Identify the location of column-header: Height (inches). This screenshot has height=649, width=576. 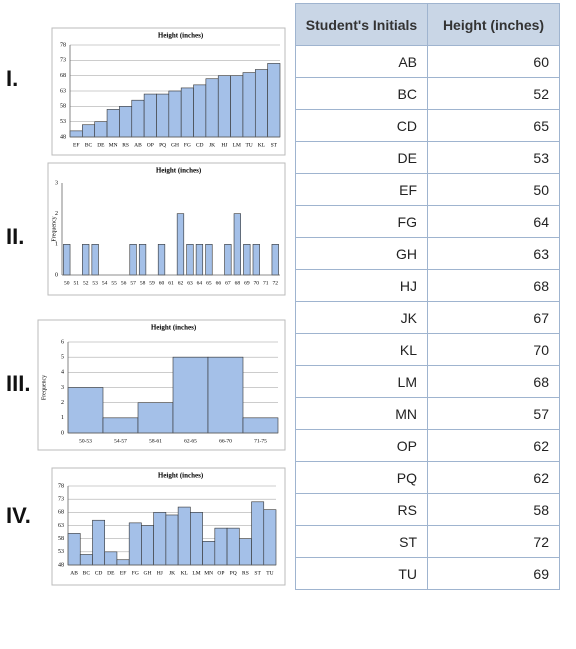
(493, 24).